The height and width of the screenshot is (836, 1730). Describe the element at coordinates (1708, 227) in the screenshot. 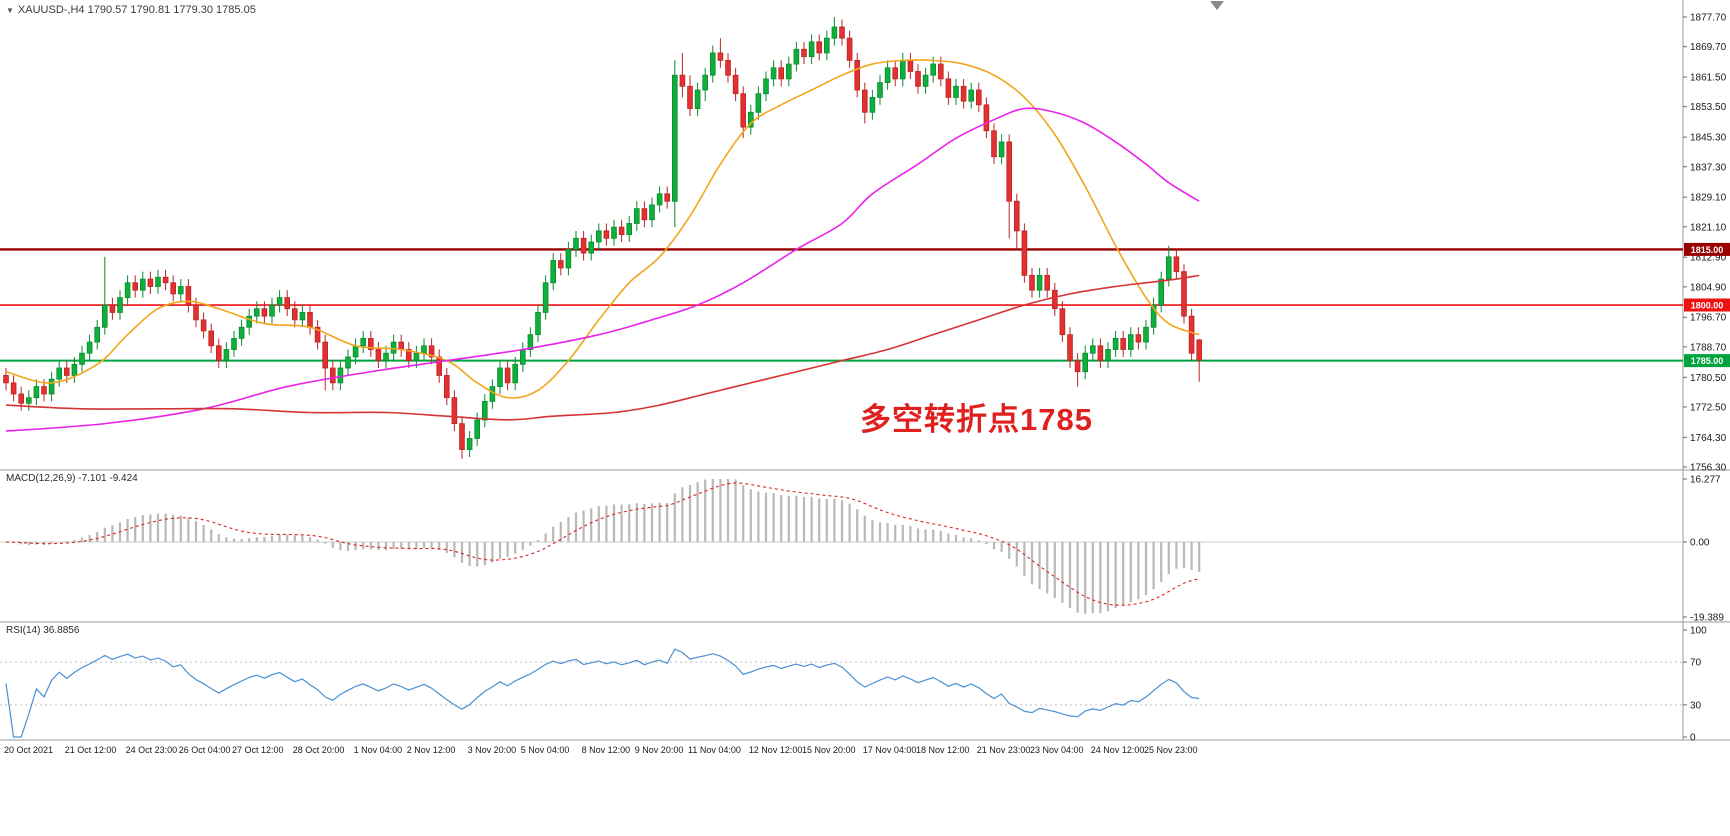

I see `price-tick-label: 1821.10` at that location.